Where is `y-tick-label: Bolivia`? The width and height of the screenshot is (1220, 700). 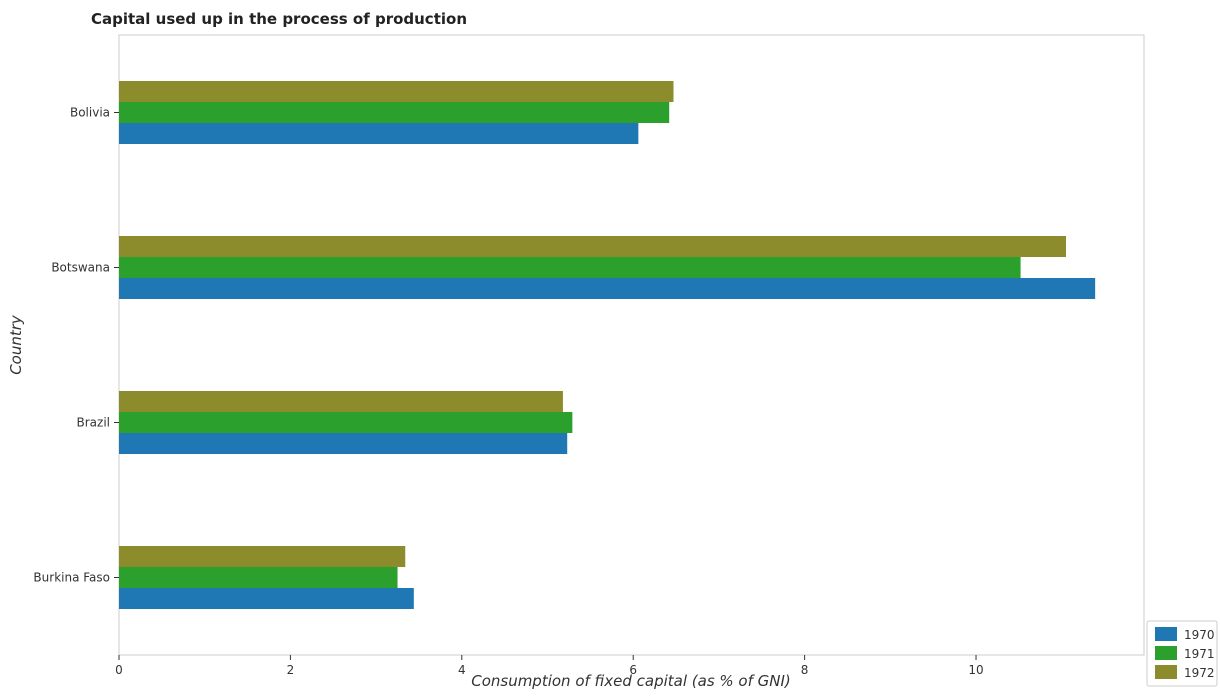 y-tick-label: Bolivia is located at coordinates (90, 113).